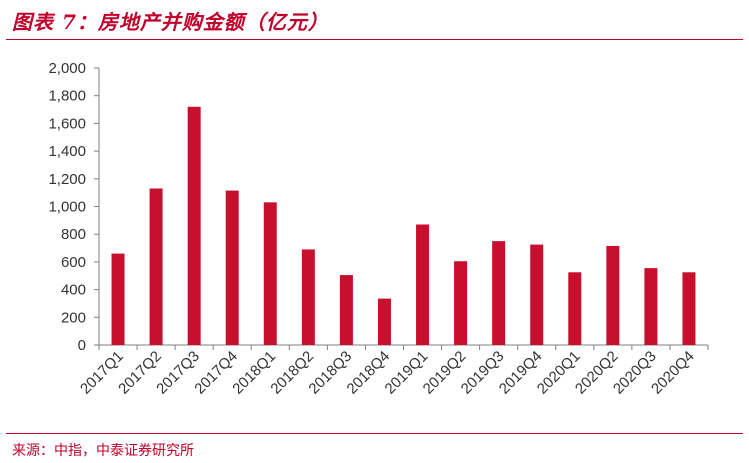 The image size is (749, 463). What do you see at coordinates (537, 294) in the screenshot?
I see `bar-2019q4` at bounding box center [537, 294].